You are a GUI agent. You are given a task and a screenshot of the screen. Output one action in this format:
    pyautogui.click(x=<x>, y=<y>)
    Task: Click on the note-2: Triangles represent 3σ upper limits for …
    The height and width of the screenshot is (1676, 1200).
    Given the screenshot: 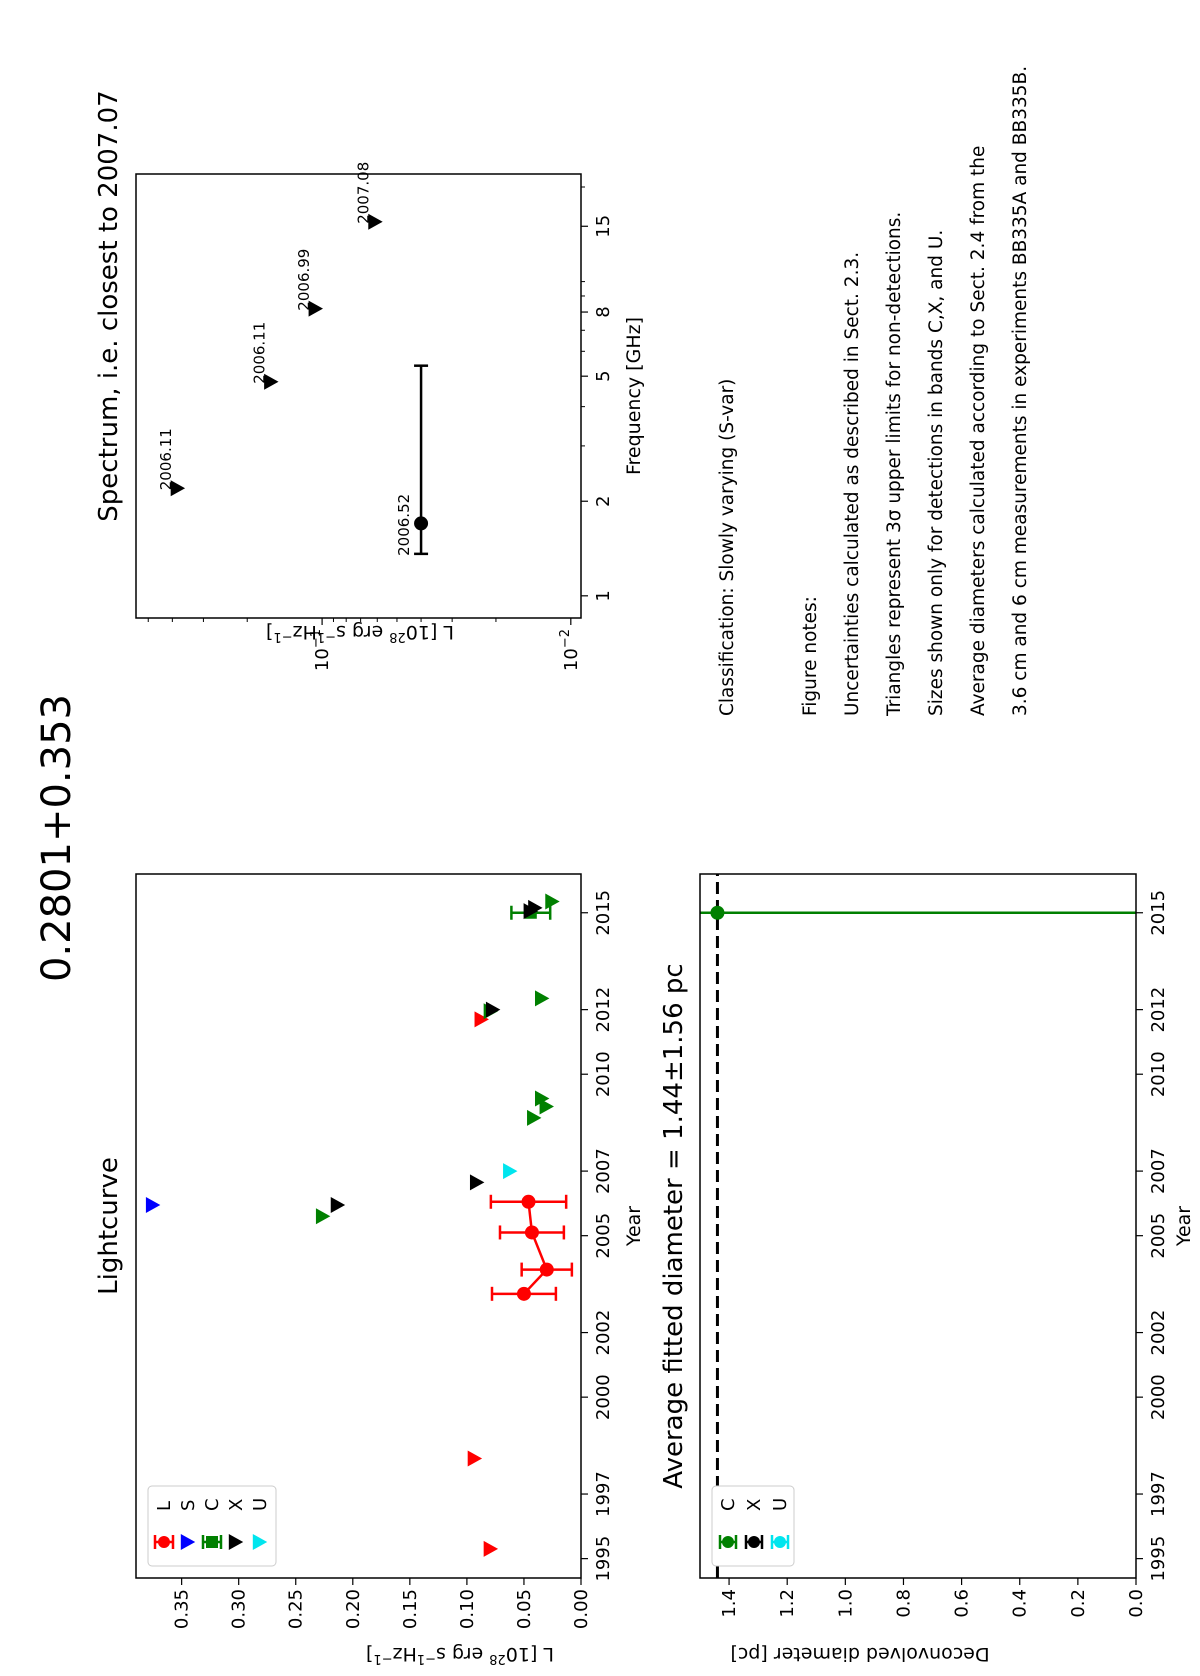 What is the action you would take?
    pyautogui.click(x=894, y=464)
    